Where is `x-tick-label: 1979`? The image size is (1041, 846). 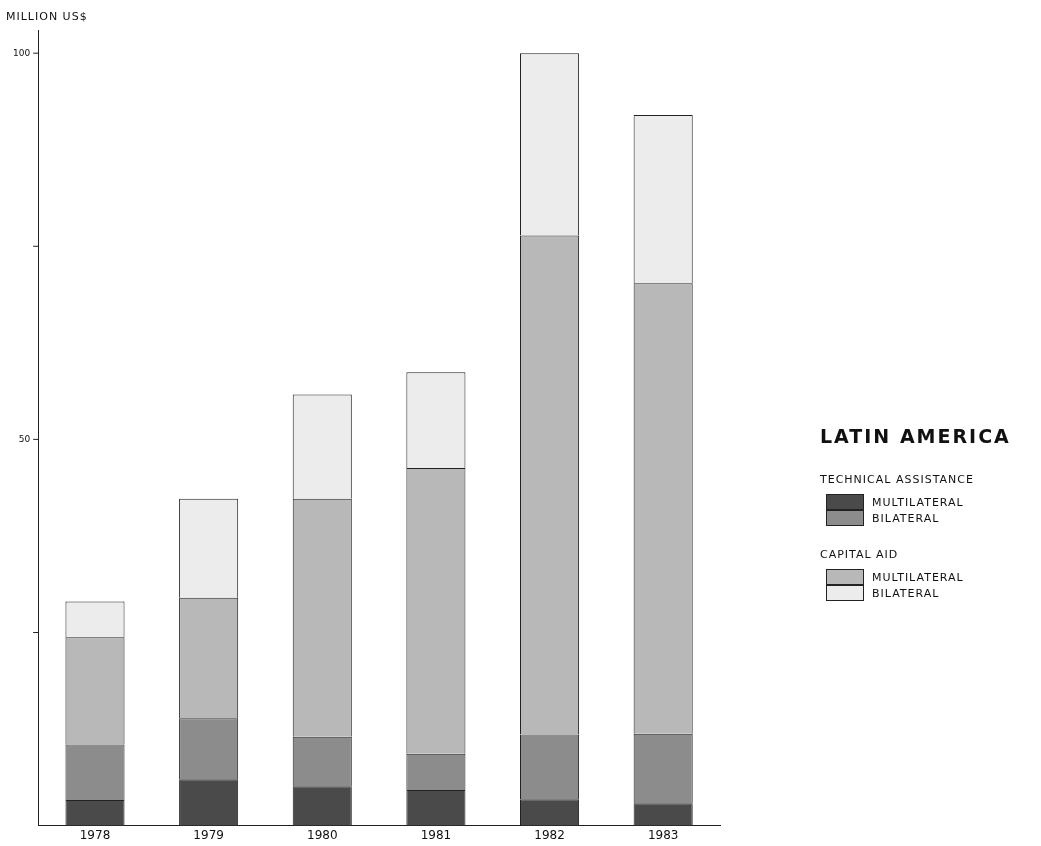
x-tick-label: 1979 is located at coordinates (208, 834).